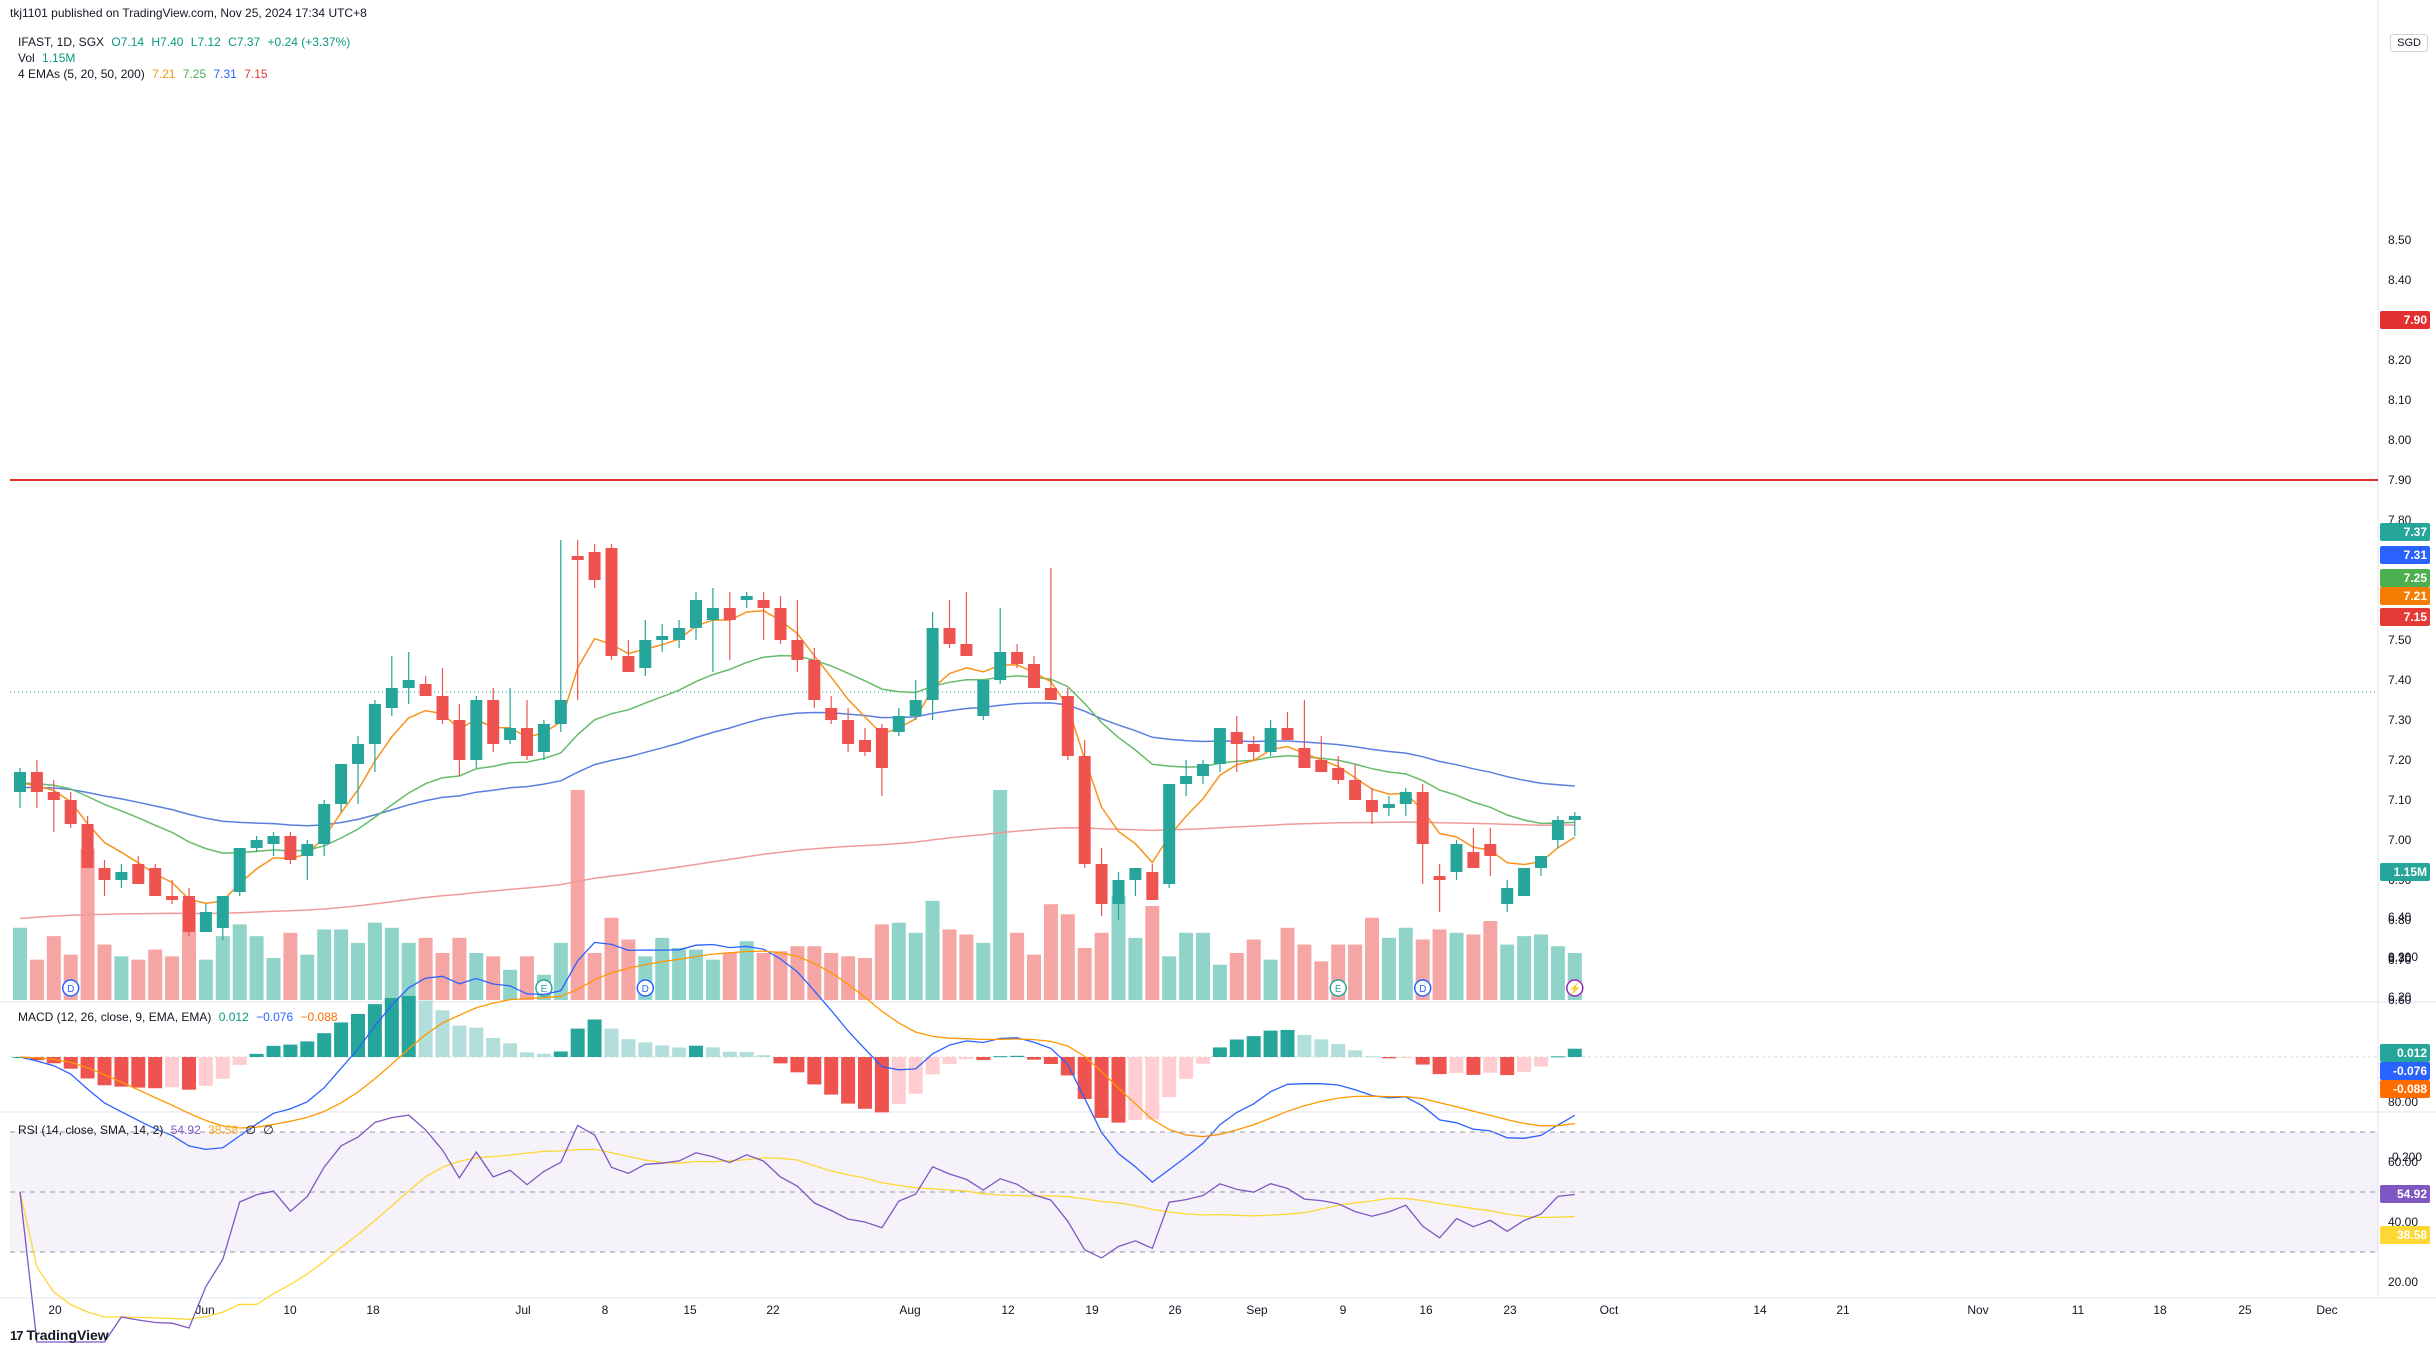 This screenshot has width=2436, height=1350. I want to click on open-value: O7.14, so click(128, 42).